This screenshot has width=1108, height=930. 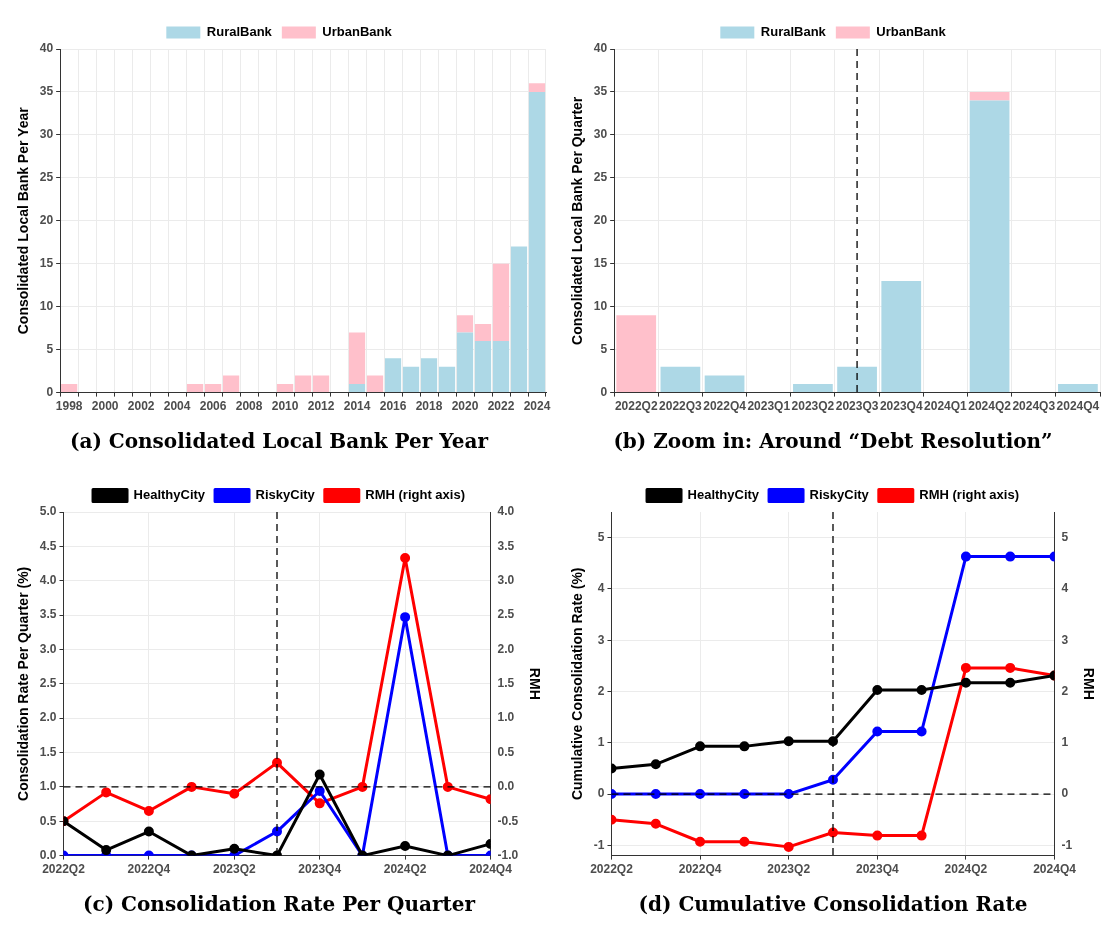 I want to click on x-tick-label: 2000, so click(x=105, y=406).